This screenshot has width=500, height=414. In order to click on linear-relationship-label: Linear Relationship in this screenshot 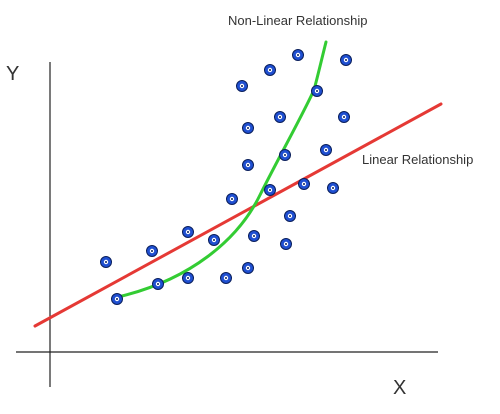, I will do `click(417, 159)`.